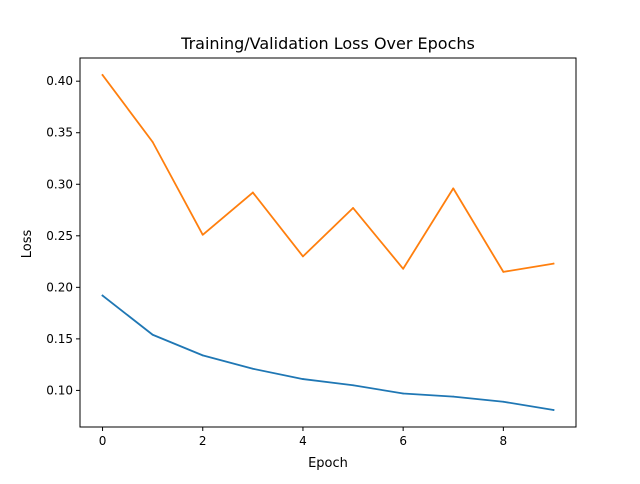 Image resolution: width=640 pixels, height=484 pixels. Describe the element at coordinates (203, 441) in the screenshot. I see `x-tick-label-2: 2` at that location.